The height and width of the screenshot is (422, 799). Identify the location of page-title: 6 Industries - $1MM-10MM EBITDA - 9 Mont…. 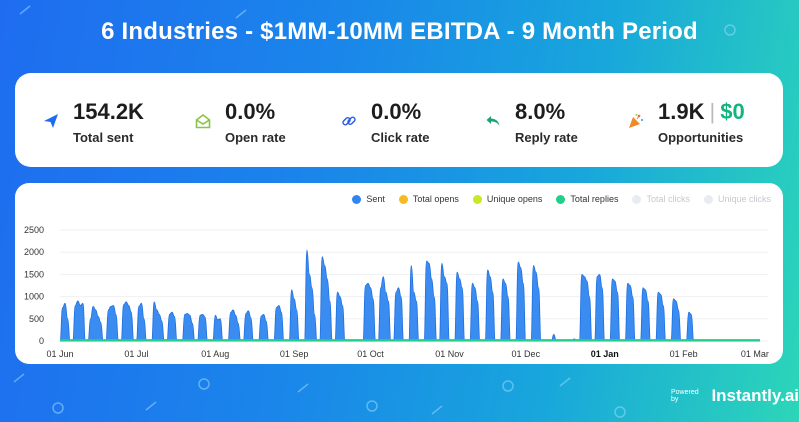
(399, 31).